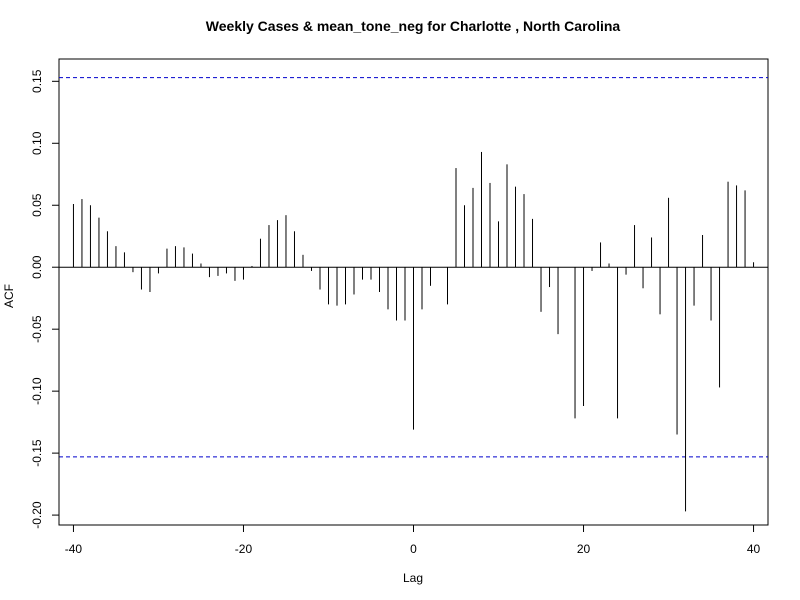 The height and width of the screenshot is (600, 800). What do you see at coordinates (37, 267) in the screenshot?
I see `y-tick-label: 0.00` at bounding box center [37, 267].